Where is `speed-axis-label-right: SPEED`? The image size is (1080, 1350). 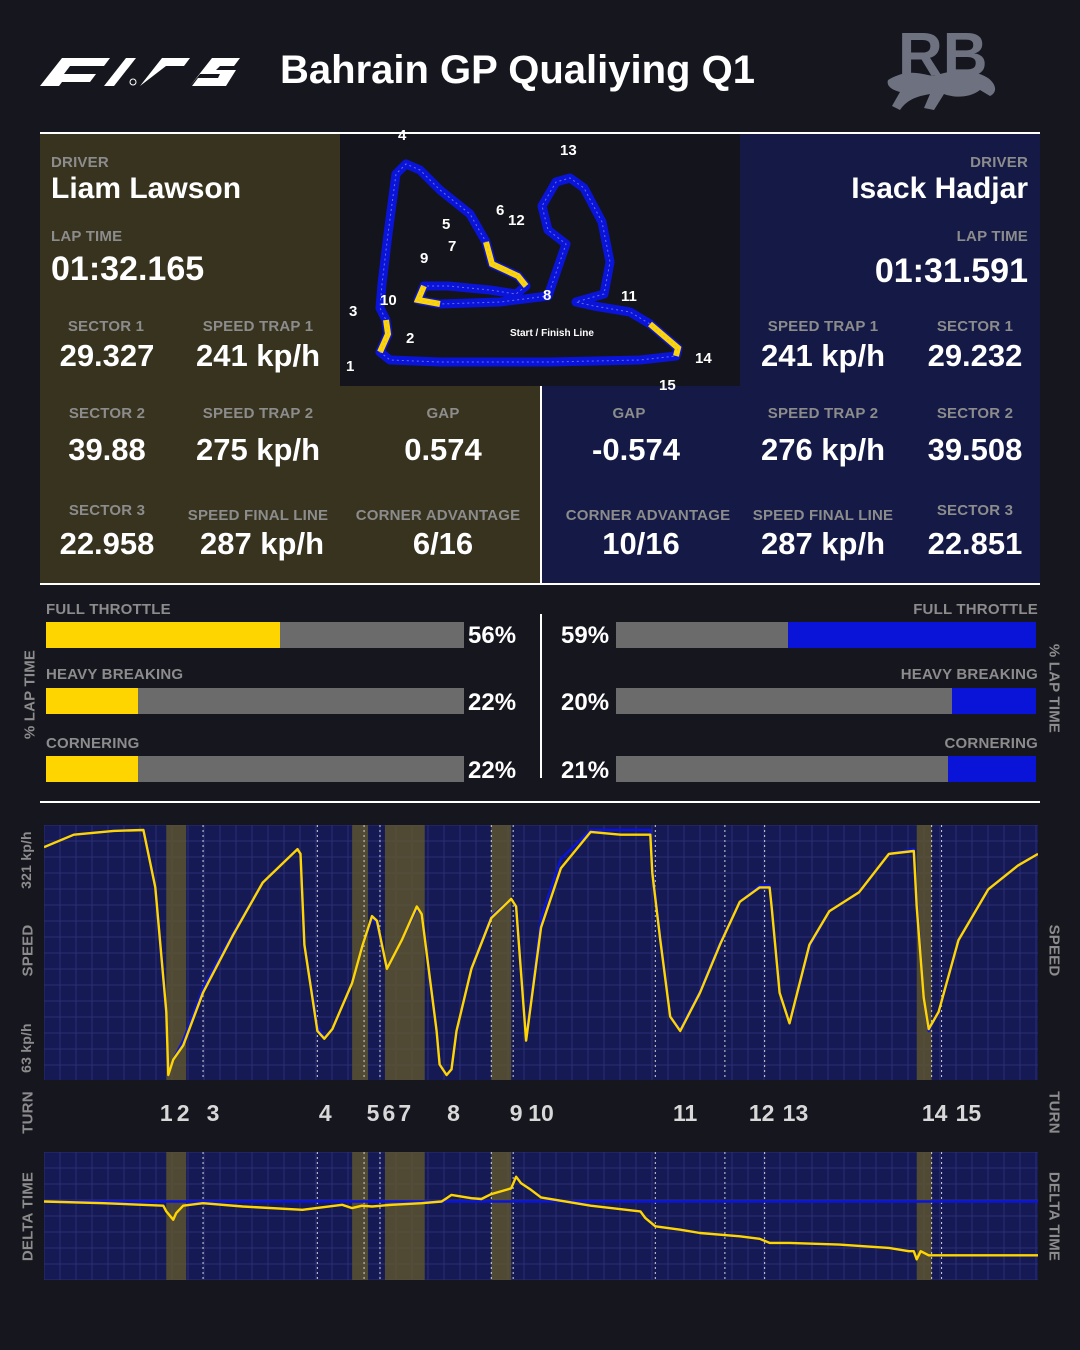 speed-axis-label-right: SPEED is located at coordinates (1054, 950).